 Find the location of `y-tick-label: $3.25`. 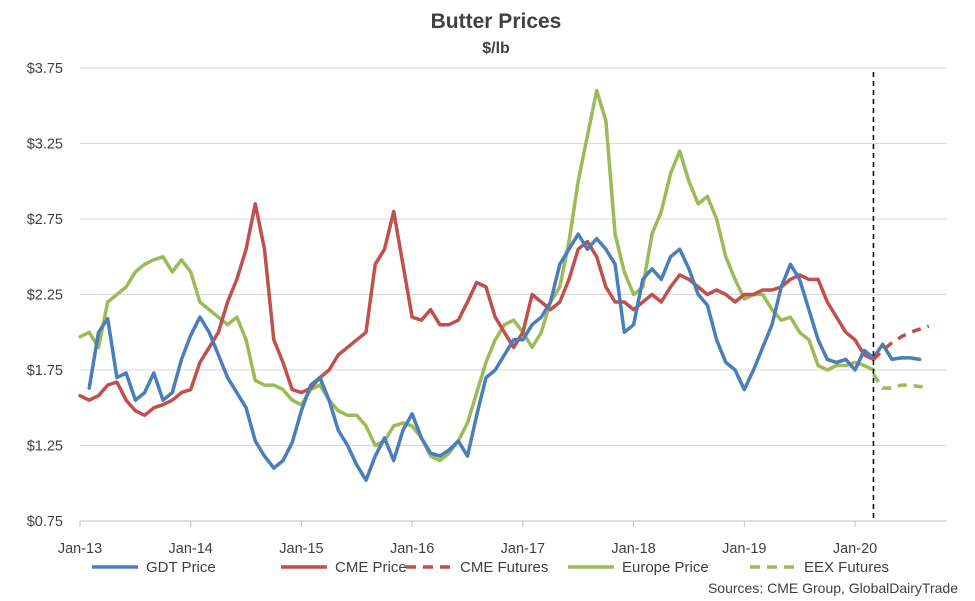

y-tick-label: $3.25 is located at coordinates (45, 145).